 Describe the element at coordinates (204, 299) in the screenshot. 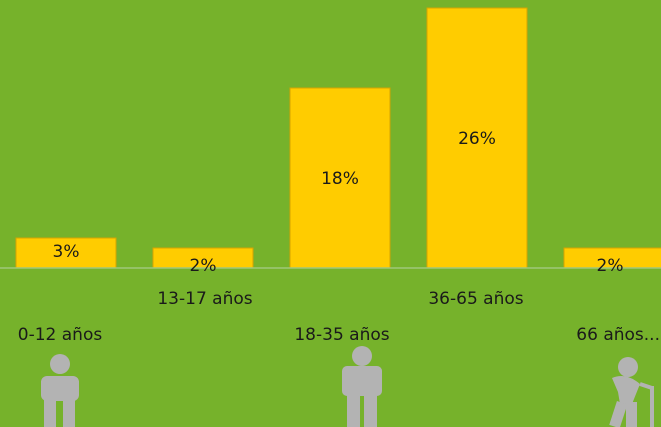

I see `category-label-2: 13-17 años` at that location.